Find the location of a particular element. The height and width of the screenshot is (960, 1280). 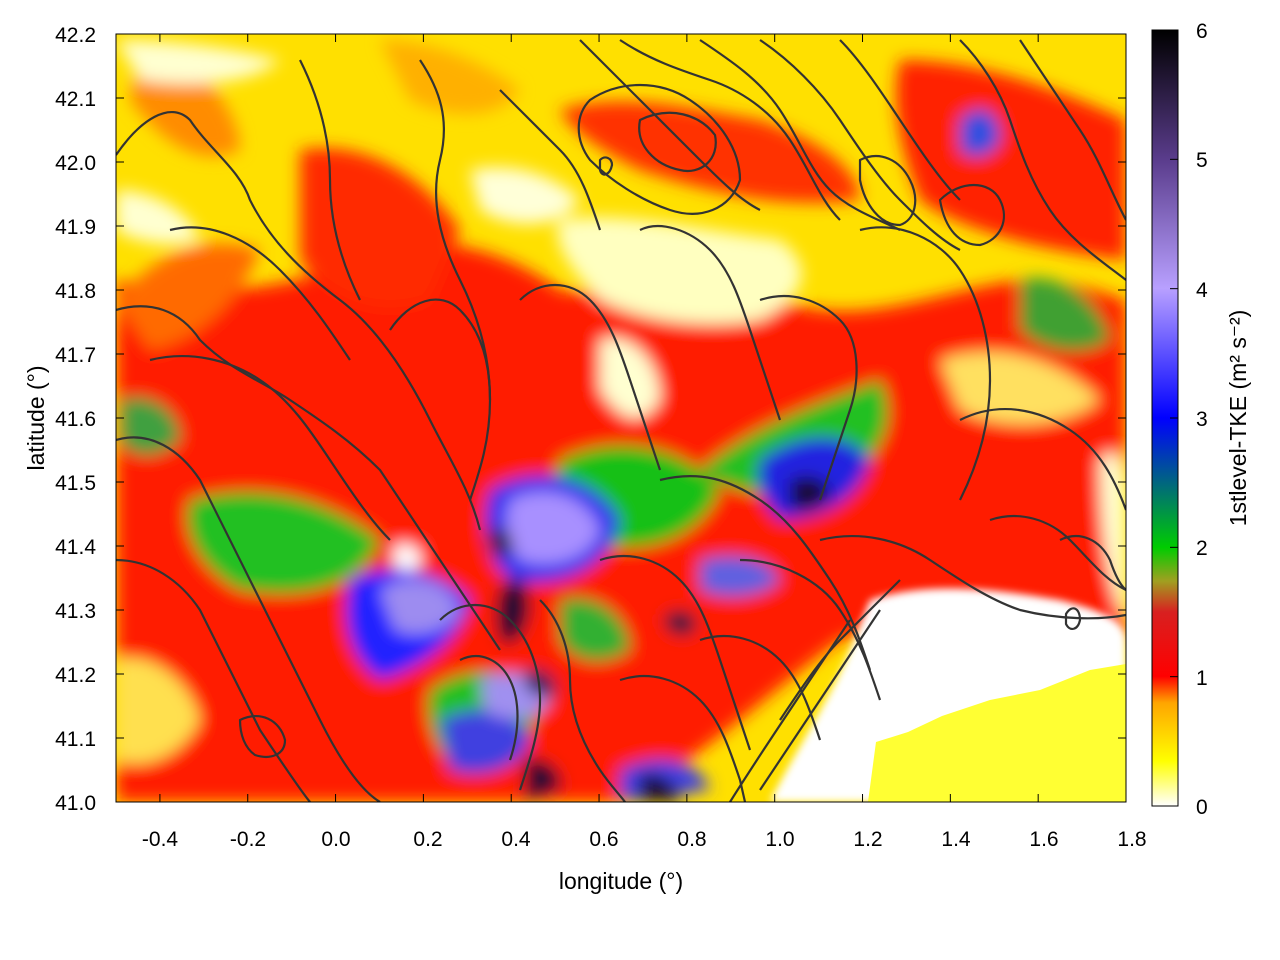

y-tick-label: 42.2 is located at coordinates (75, 35).